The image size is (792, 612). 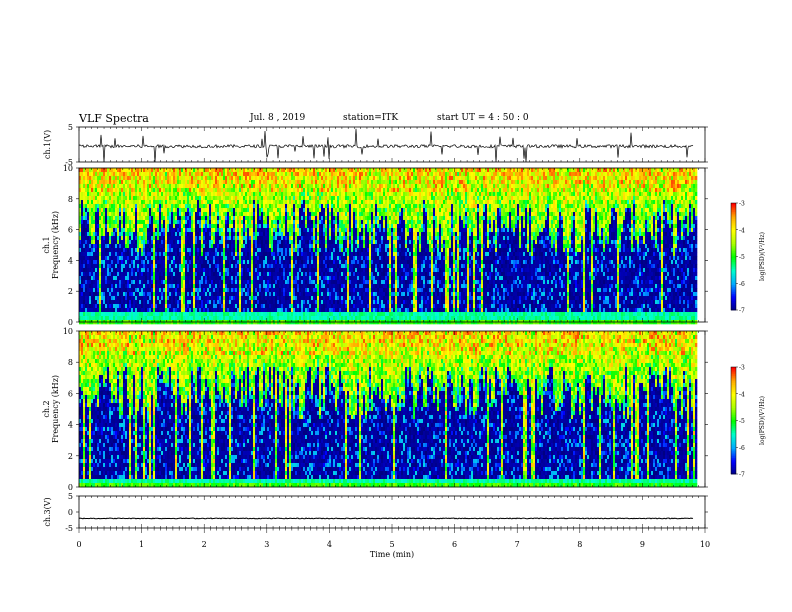 I want to click on x-tick-label: 3, so click(x=266, y=544).